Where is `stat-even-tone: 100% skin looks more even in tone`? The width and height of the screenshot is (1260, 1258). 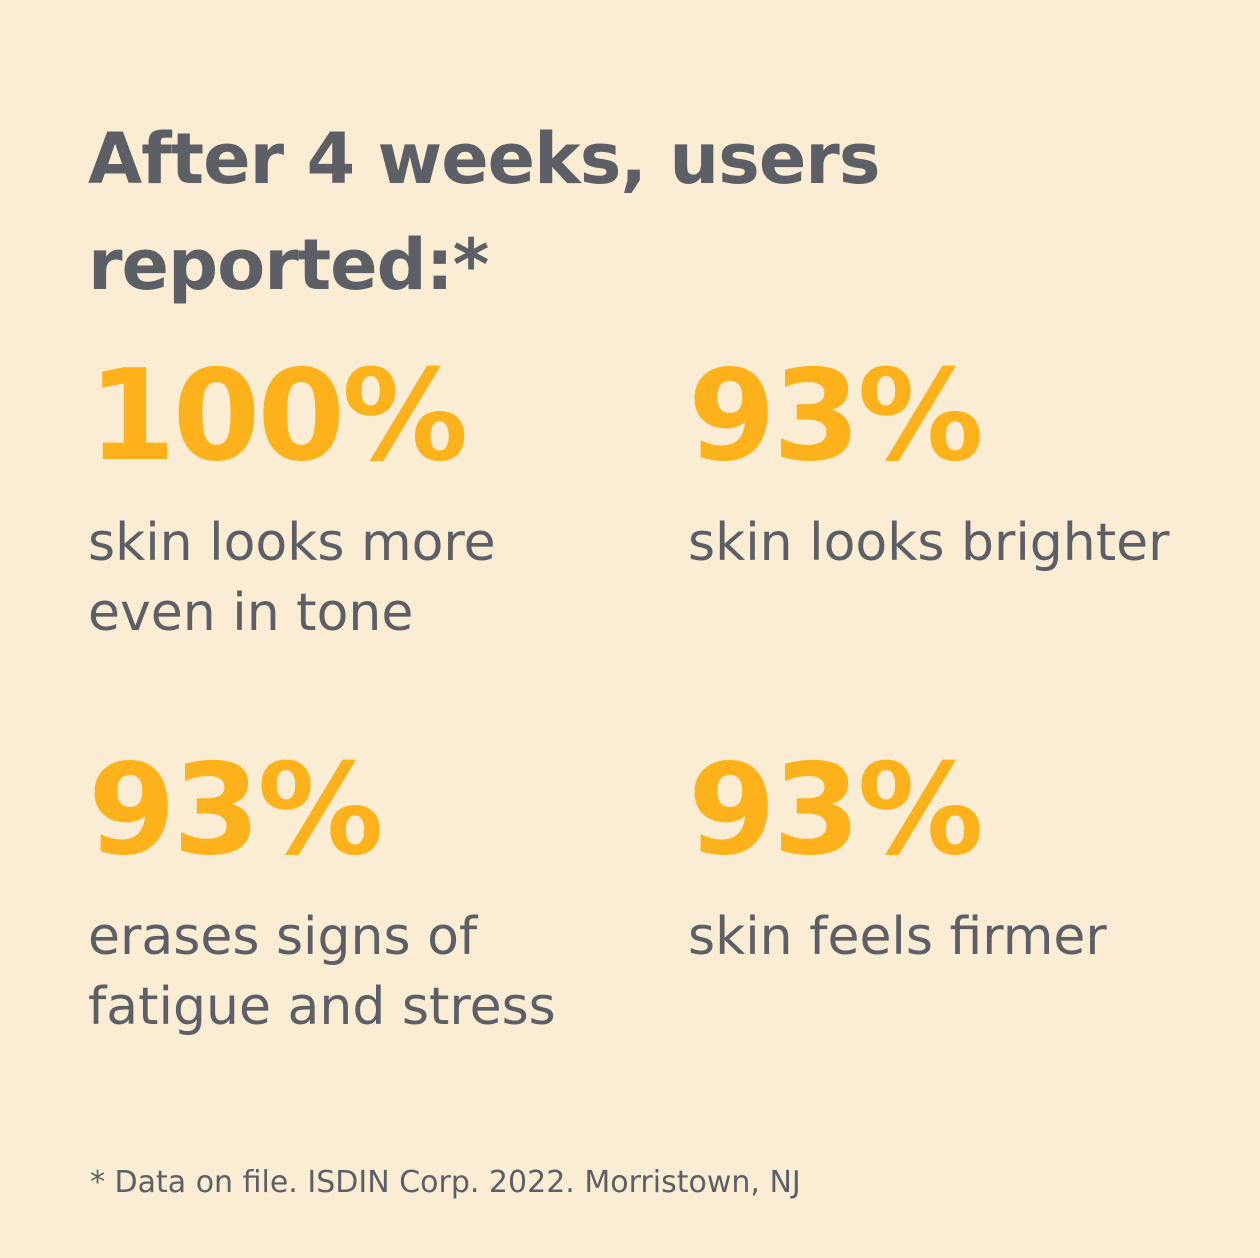 stat-even-tone: 100% skin looks more even in tone is located at coordinates (348, 497).